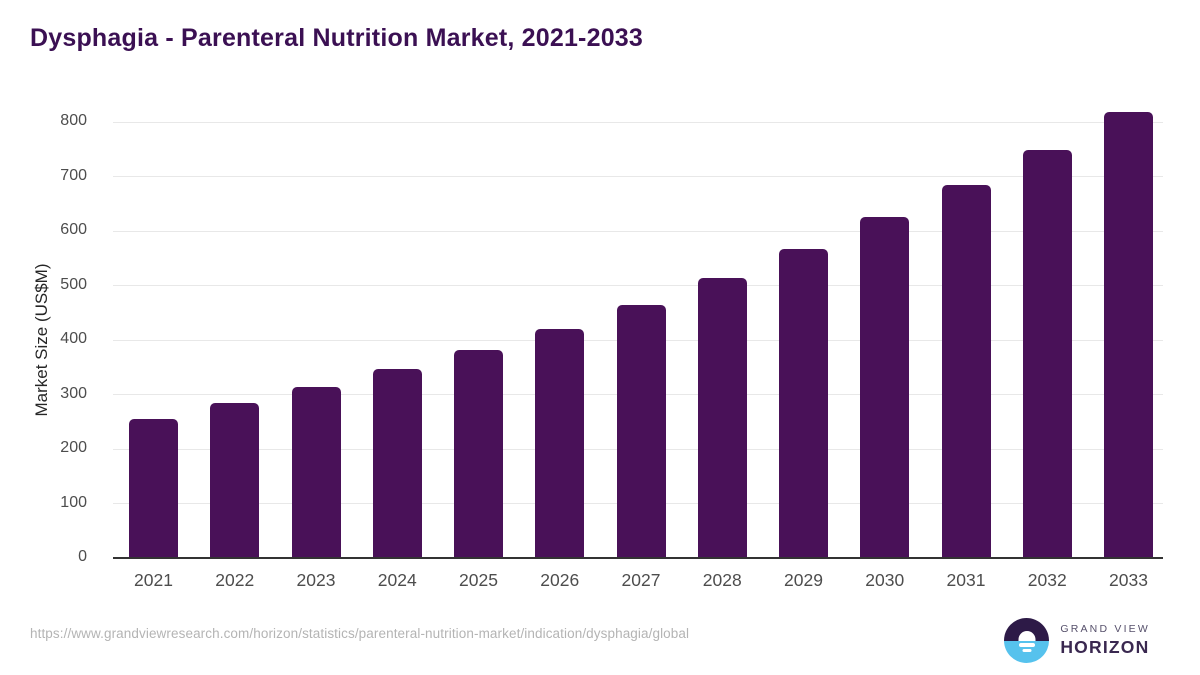  I want to click on x-tick-2033: 2033, so click(1128, 580).